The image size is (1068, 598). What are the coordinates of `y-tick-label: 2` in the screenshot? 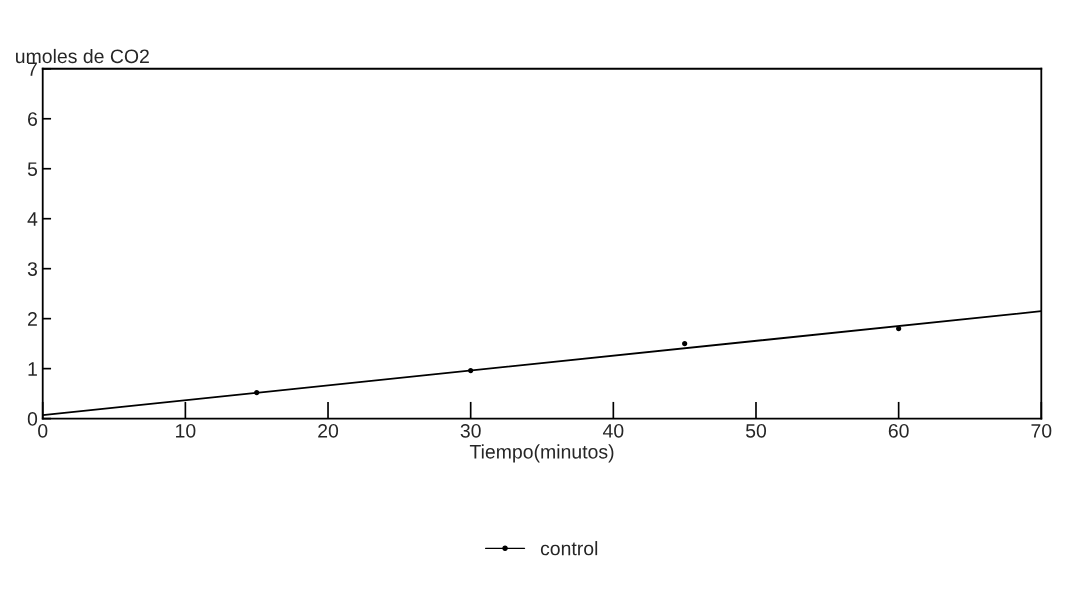 It's located at (32, 319).